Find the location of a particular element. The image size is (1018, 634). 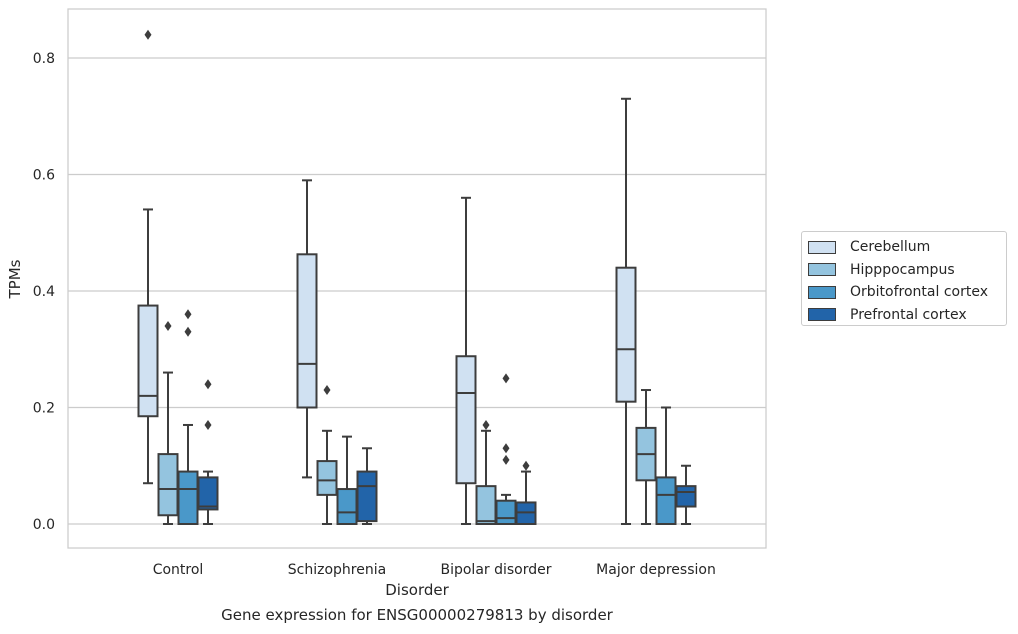

legend-item: Cerebellum is located at coordinates (907, 247).